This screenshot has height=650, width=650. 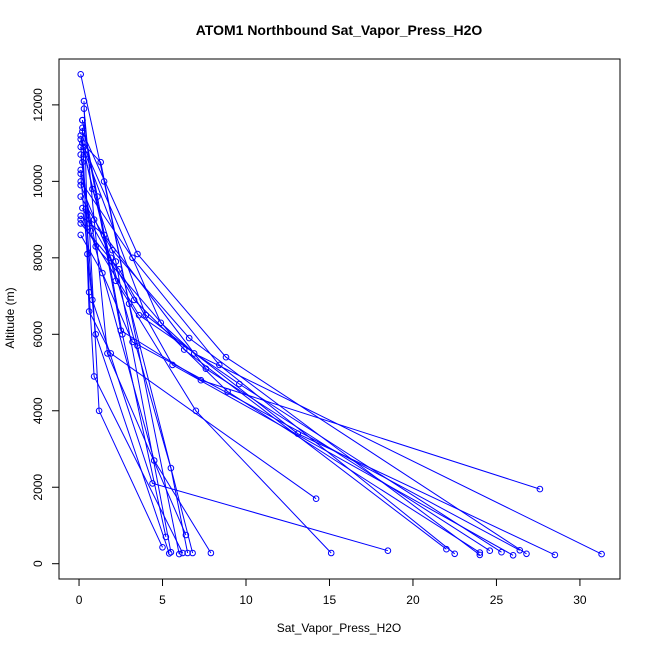 What do you see at coordinates (38, 181) in the screenshot?
I see `y-tick-label: 10000` at bounding box center [38, 181].